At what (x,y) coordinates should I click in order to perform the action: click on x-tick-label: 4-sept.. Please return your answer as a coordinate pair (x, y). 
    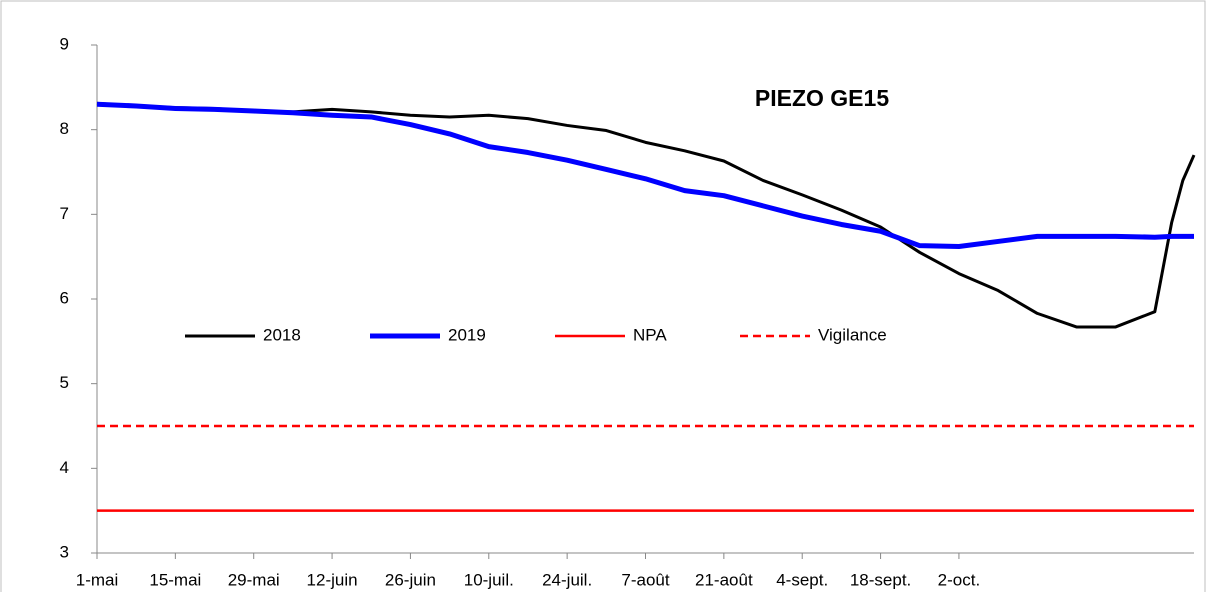
    Looking at the image, I should click on (802, 579).